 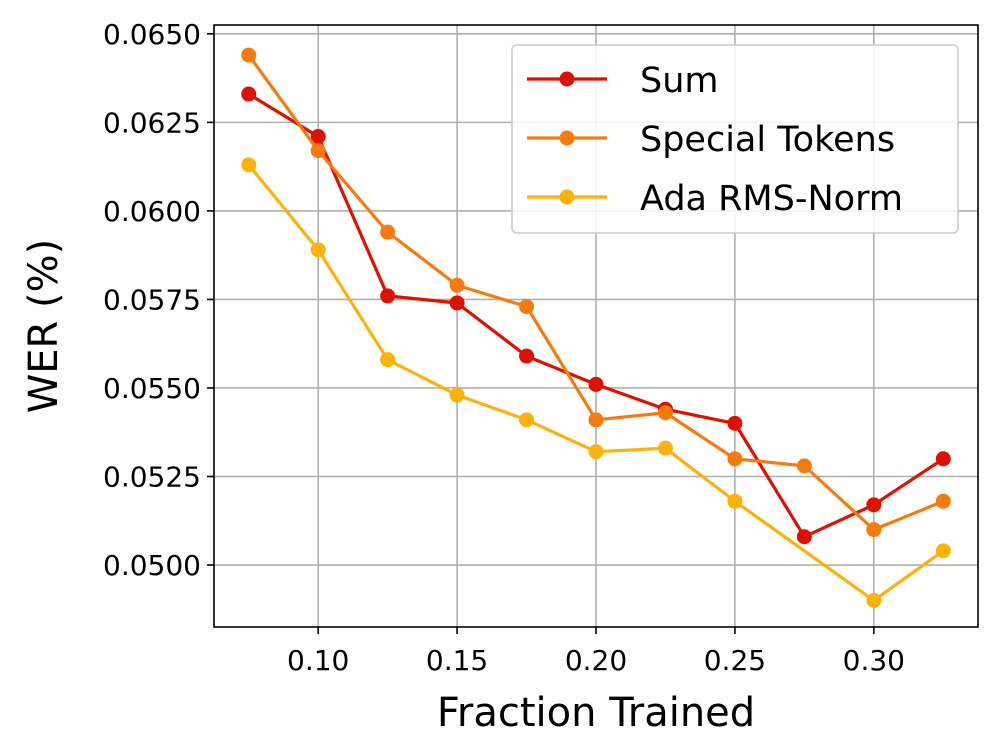 What do you see at coordinates (152, 565) in the screenshot?
I see `y-tick-label: 0.0500` at bounding box center [152, 565].